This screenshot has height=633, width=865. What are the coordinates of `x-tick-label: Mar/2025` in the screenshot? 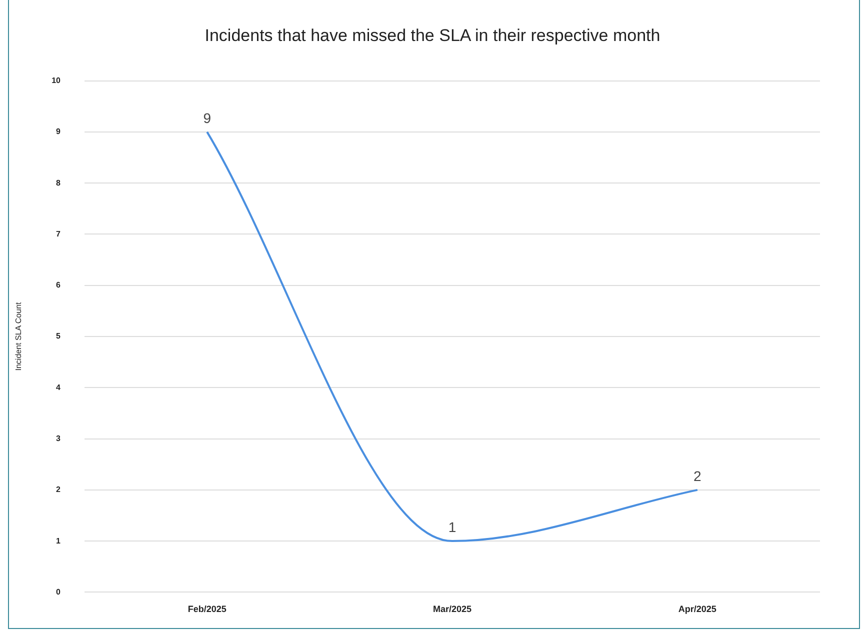 It's located at (452, 609).